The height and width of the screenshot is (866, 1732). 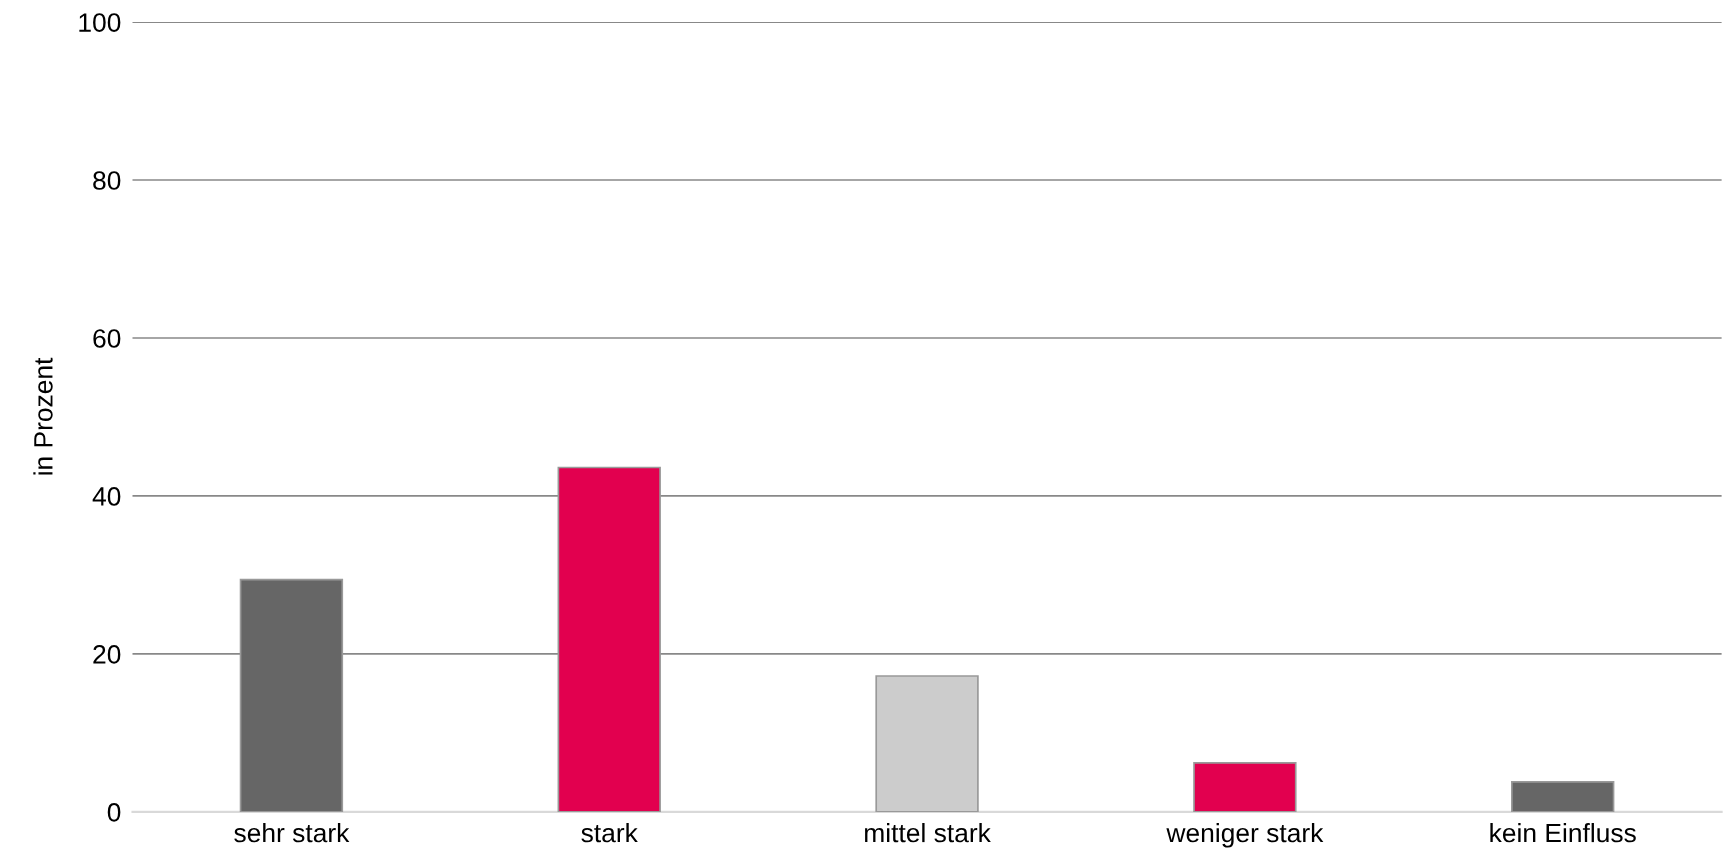 What do you see at coordinates (1563, 832) in the screenshot?
I see `x-tick-label: kein Einfluss` at bounding box center [1563, 832].